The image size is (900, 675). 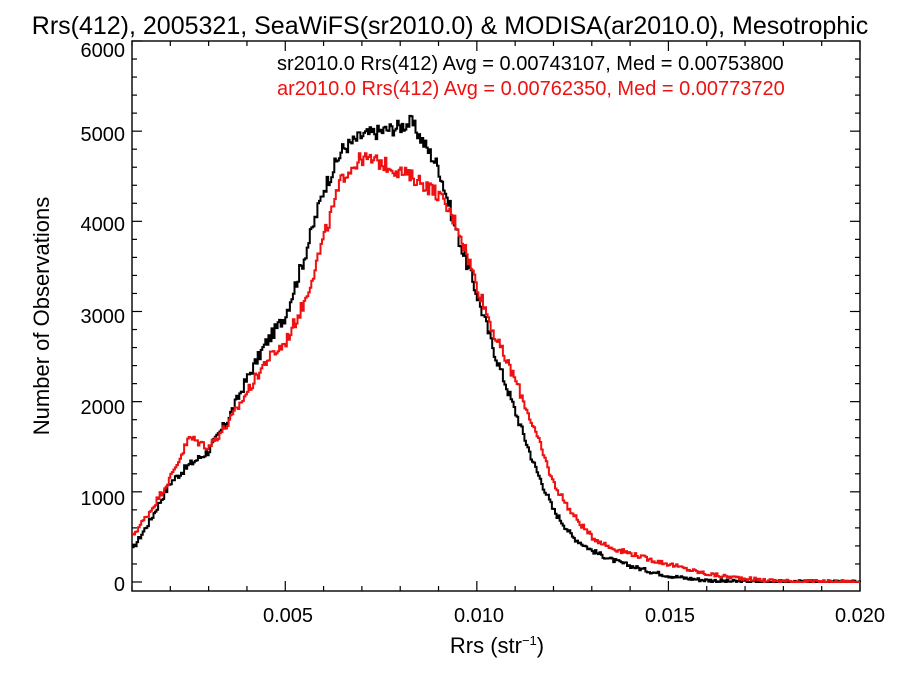 I want to click on x-axis-label-close: ), so click(x=540, y=645).